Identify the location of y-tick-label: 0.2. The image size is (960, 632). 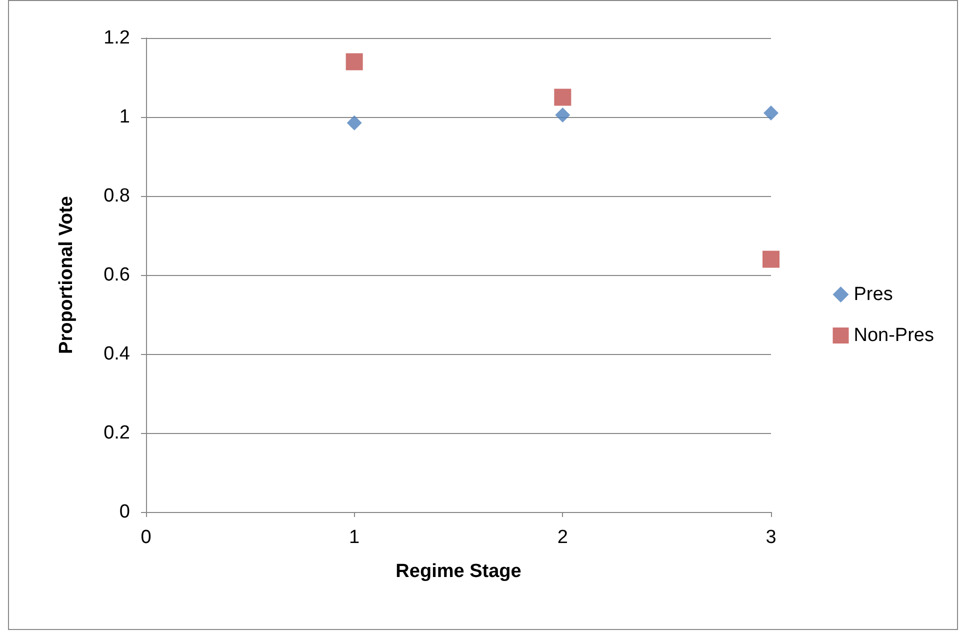
(117, 433).